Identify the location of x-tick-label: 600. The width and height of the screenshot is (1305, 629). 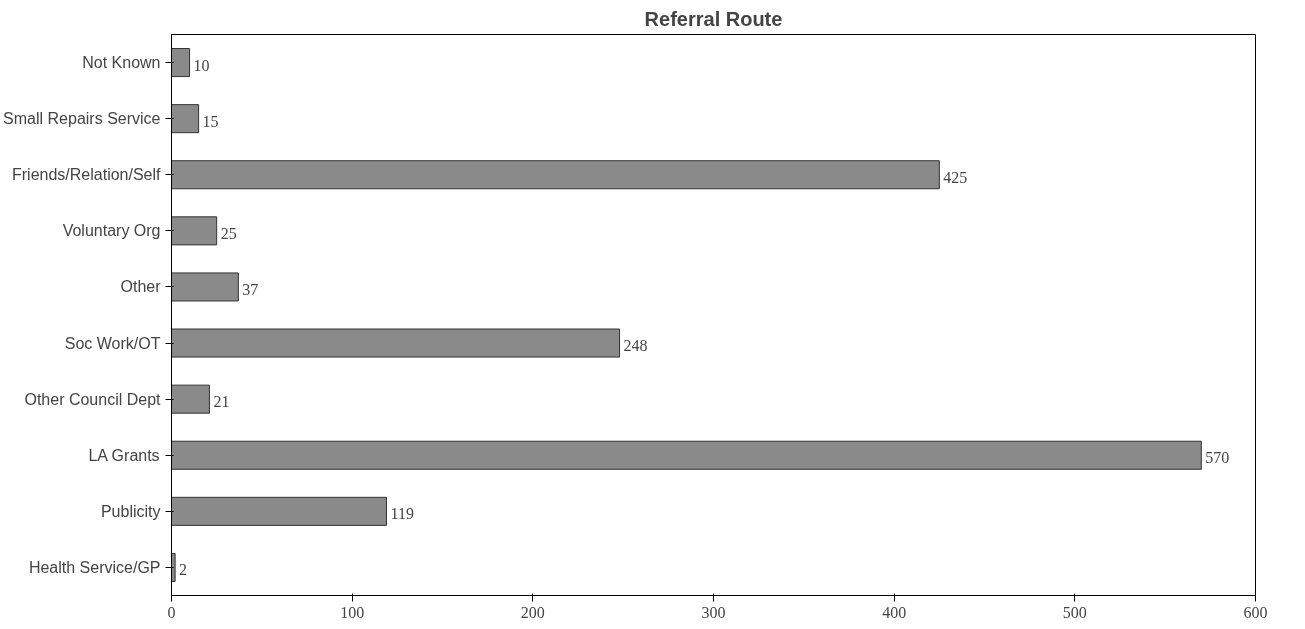
(1255, 612).